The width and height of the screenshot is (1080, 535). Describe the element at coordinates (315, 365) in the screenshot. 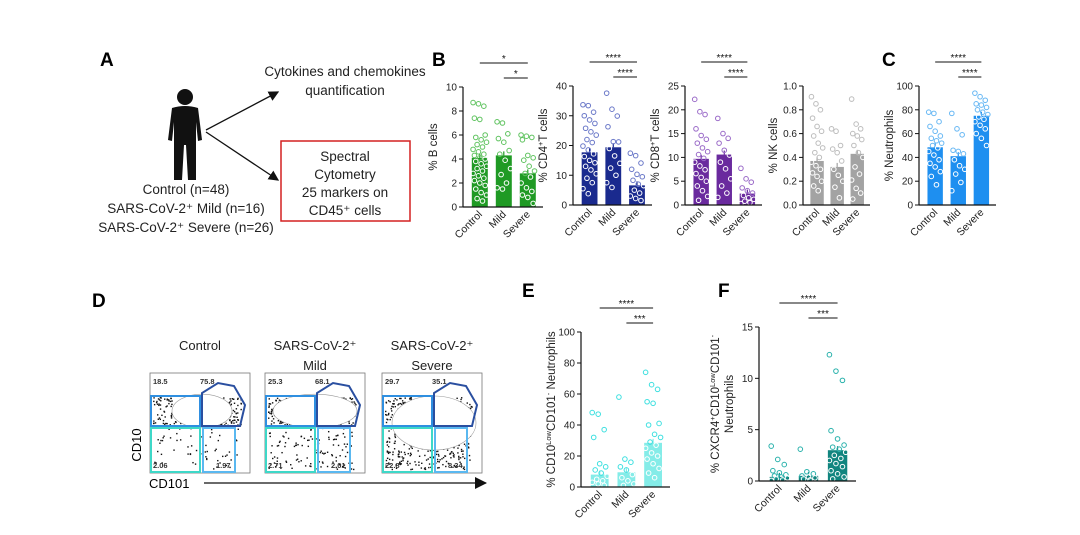

I see `flow-plot-subtitle: Mild` at that location.